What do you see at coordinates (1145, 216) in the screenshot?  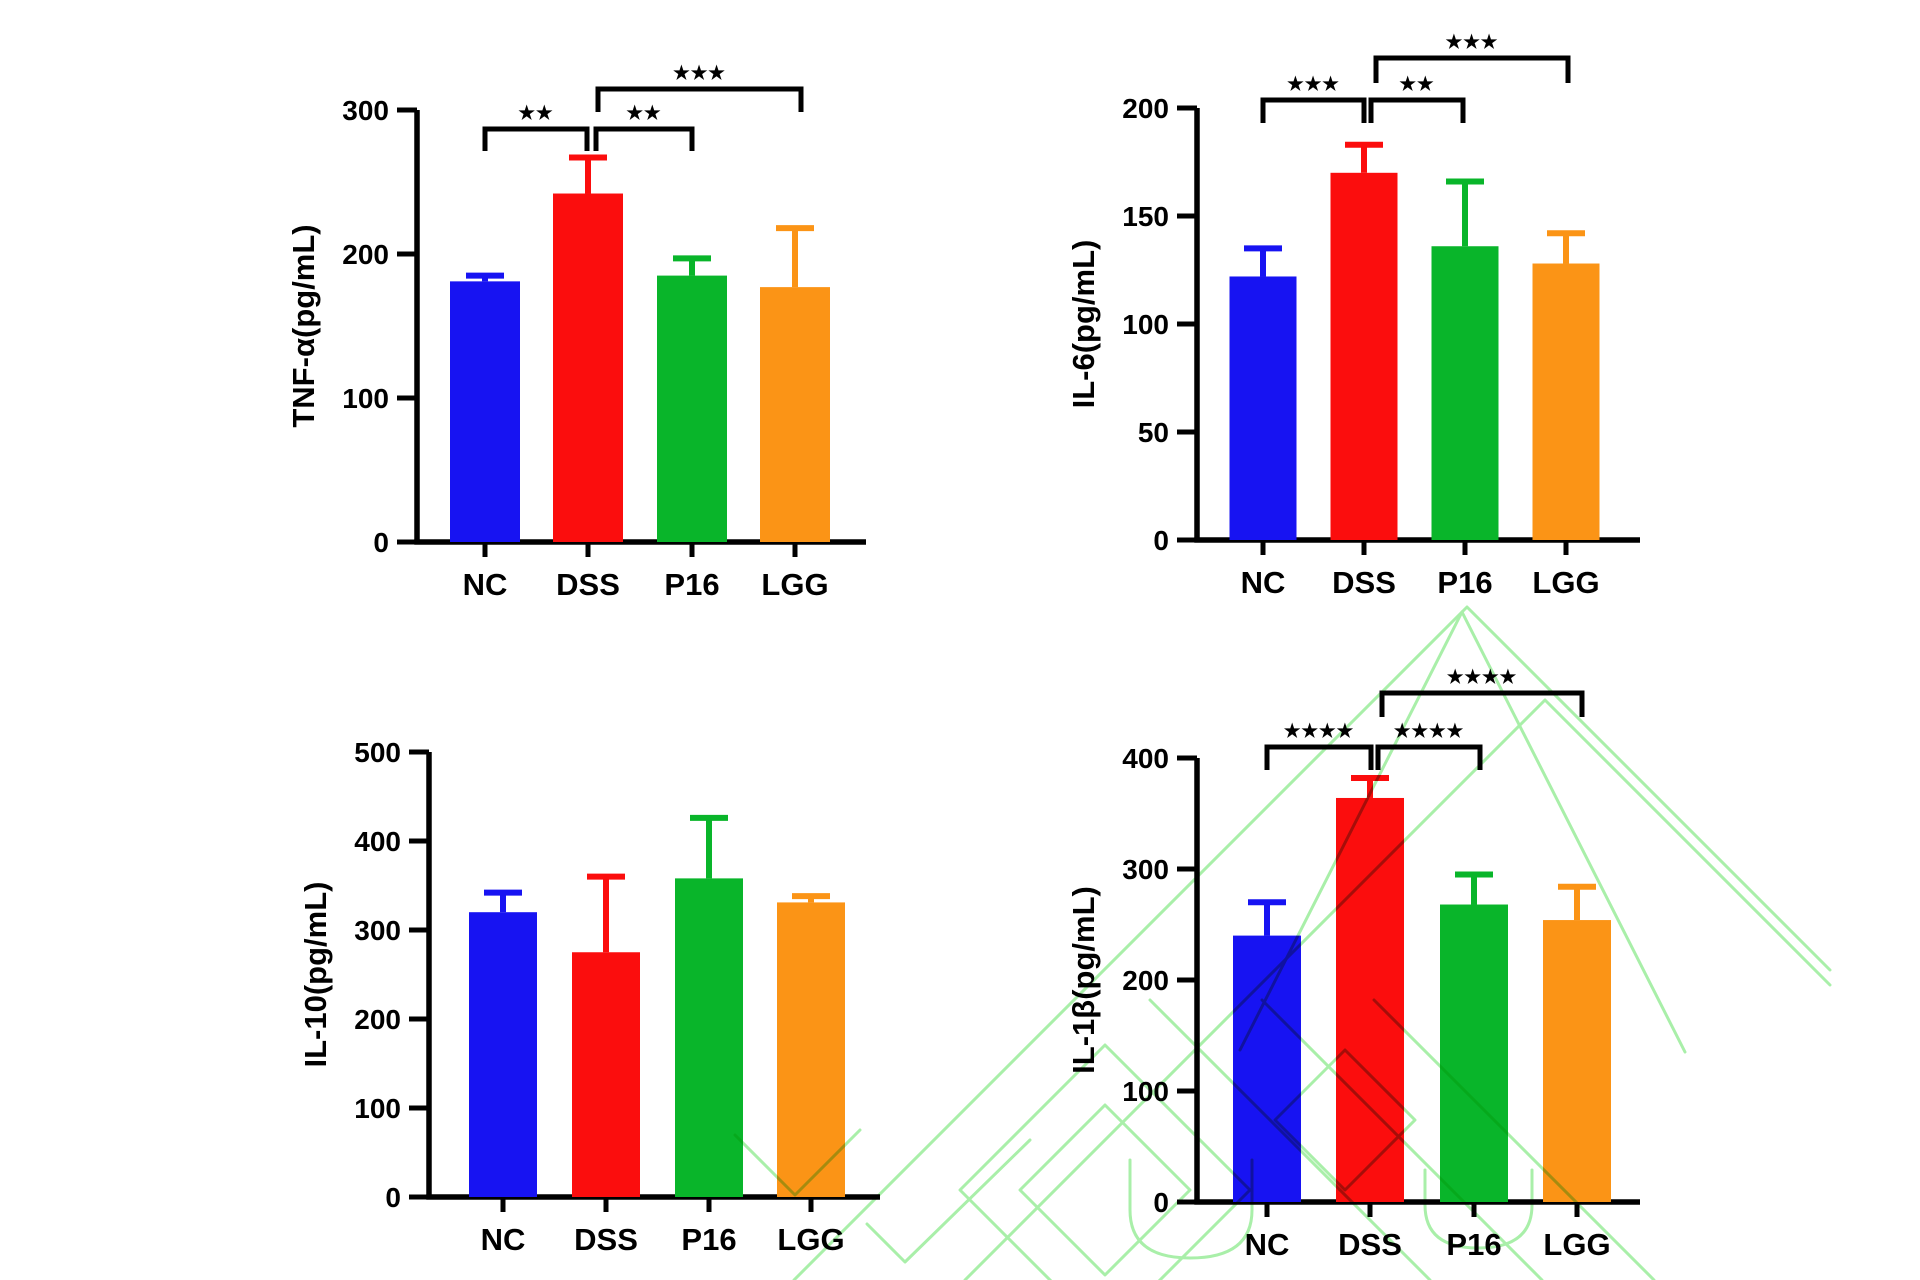 I see `y-tick-label: 150` at bounding box center [1145, 216].